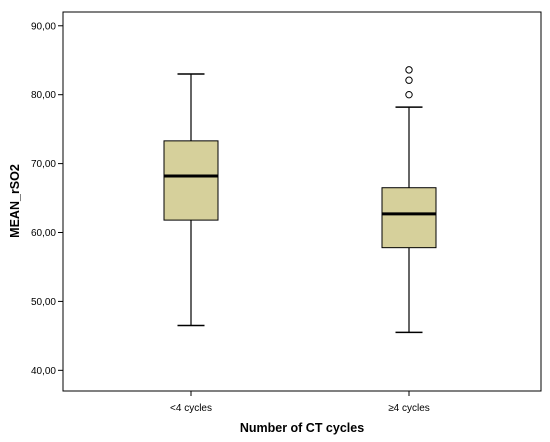 The width and height of the screenshot is (550, 442). Describe the element at coordinates (43, 302) in the screenshot. I see `y-tick-label: 50,00` at that location.